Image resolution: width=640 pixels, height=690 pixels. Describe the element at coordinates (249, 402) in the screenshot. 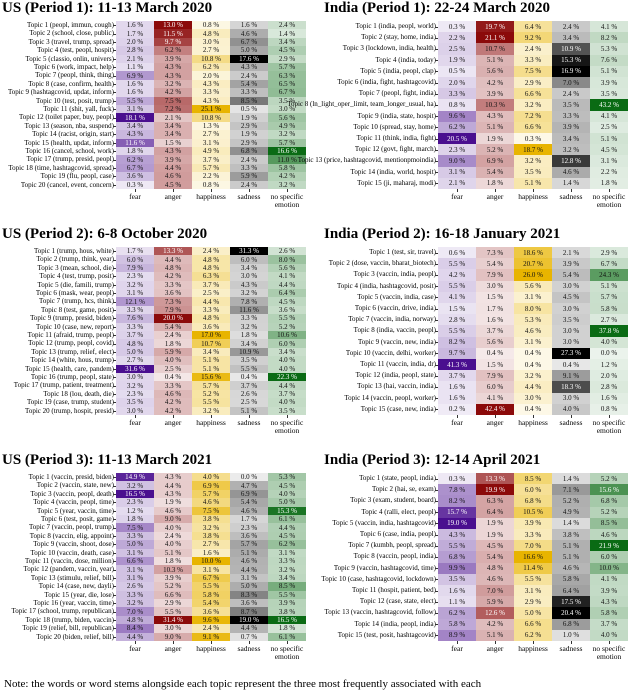

I see `heatmap-cell: 2.5 %` at that location.